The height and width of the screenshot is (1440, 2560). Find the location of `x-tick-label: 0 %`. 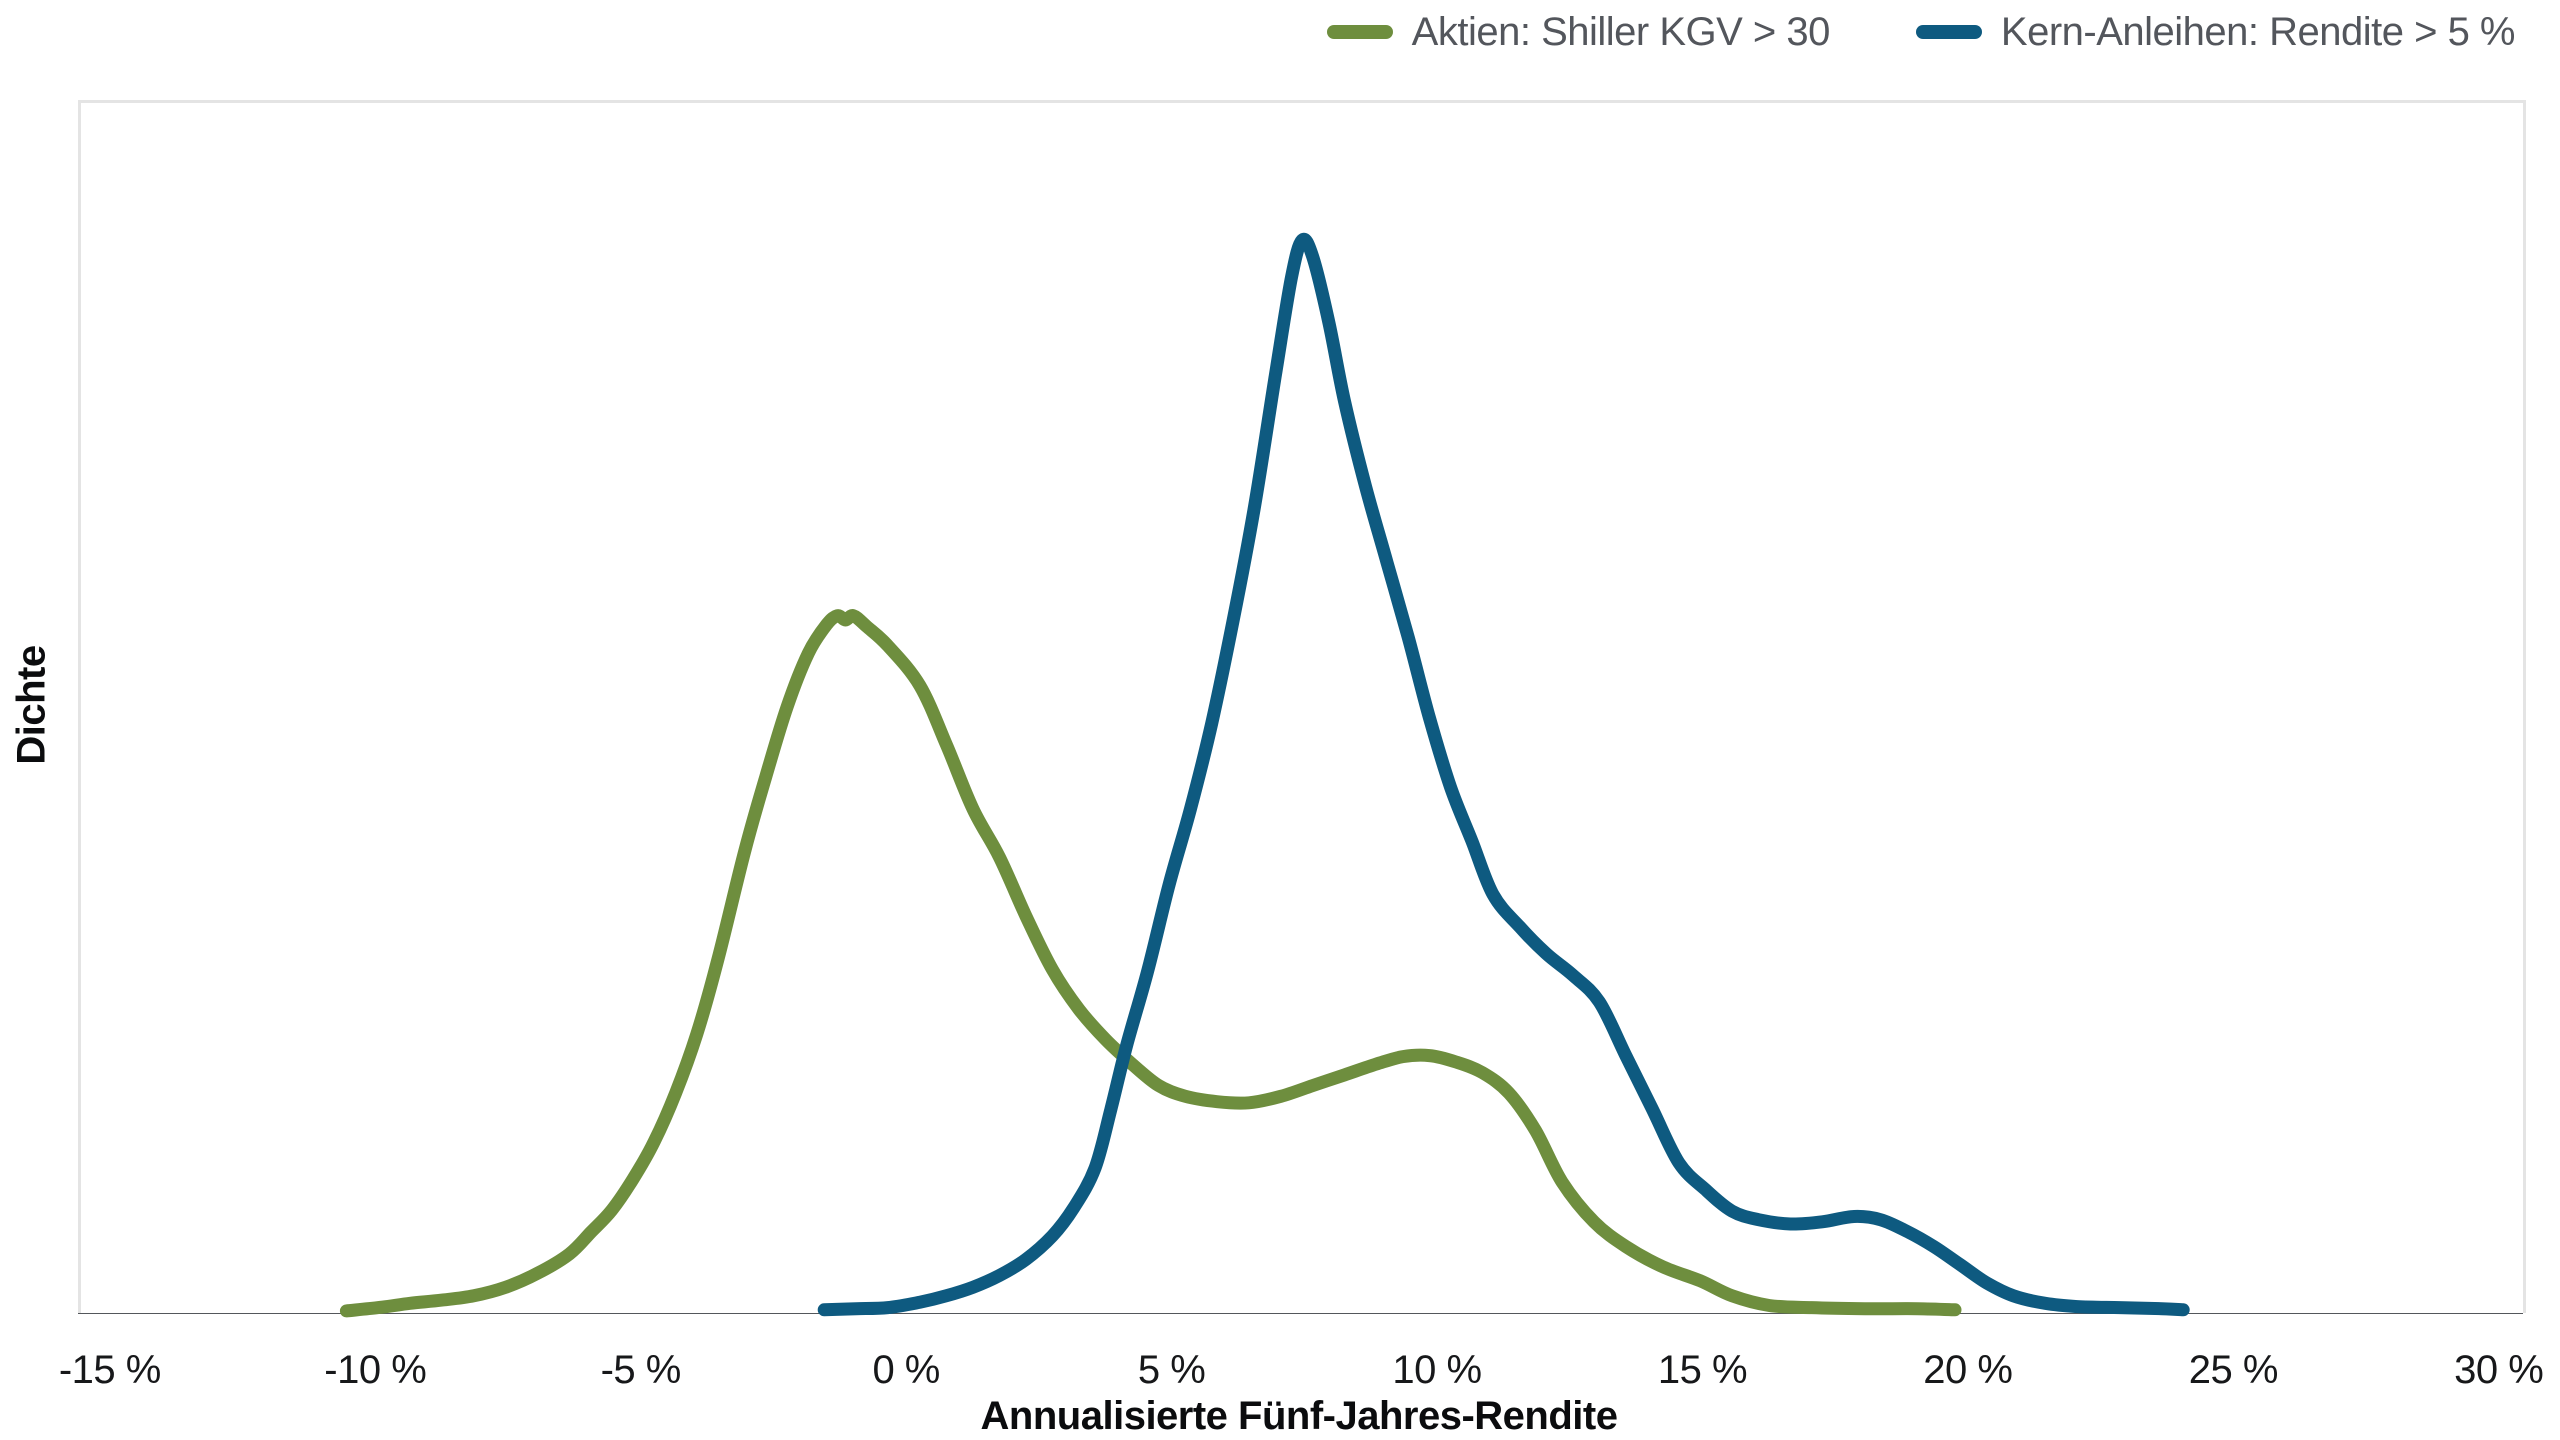

x-tick-label: 0 % is located at coordinates (906, 1370).